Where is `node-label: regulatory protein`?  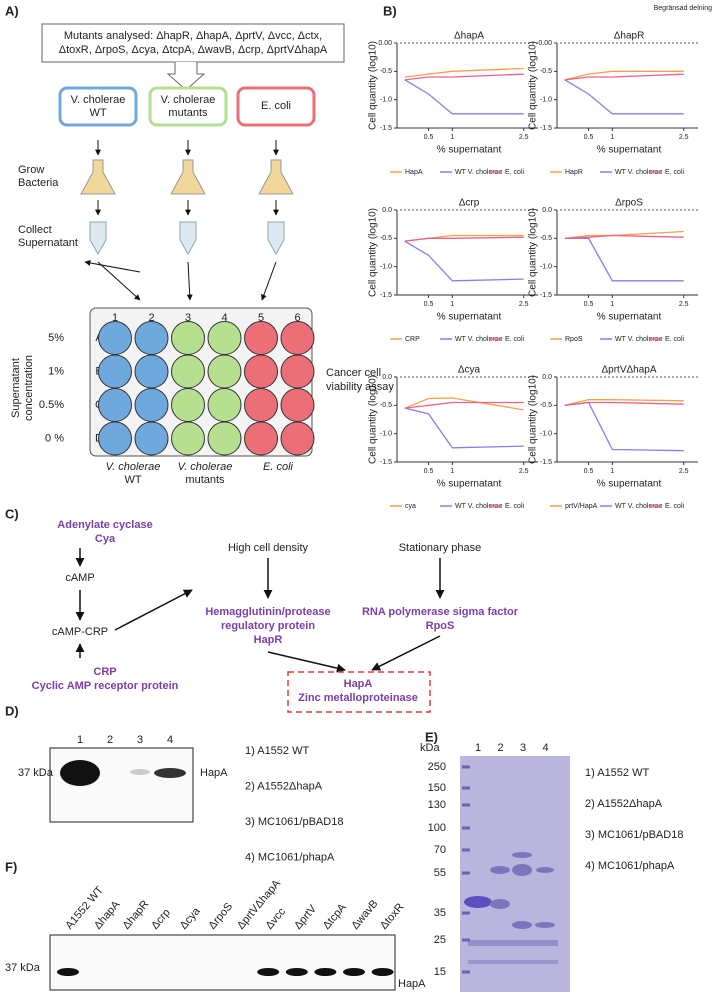 node-label: regulatory protein is located at coordinates (268, 626).